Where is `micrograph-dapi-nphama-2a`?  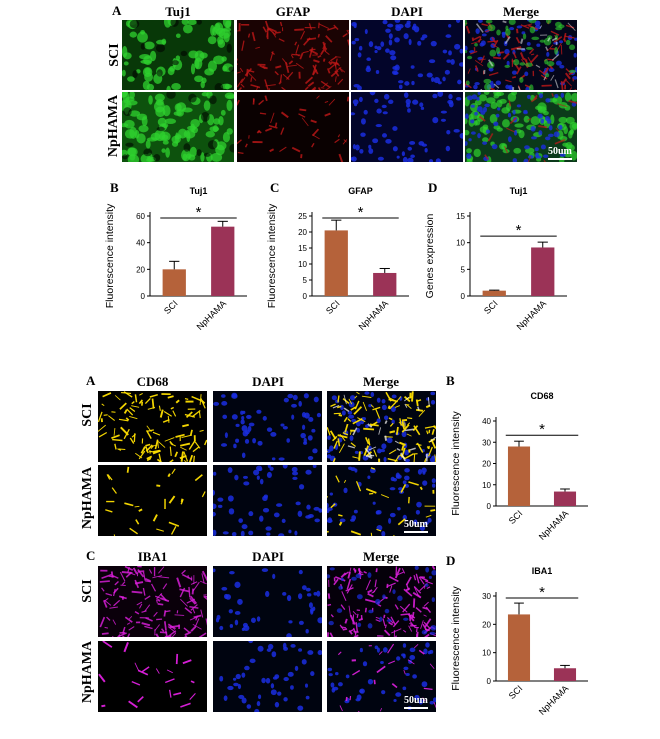 micrograph-dapi-nphama-2a is located at coordinates (267, 500).